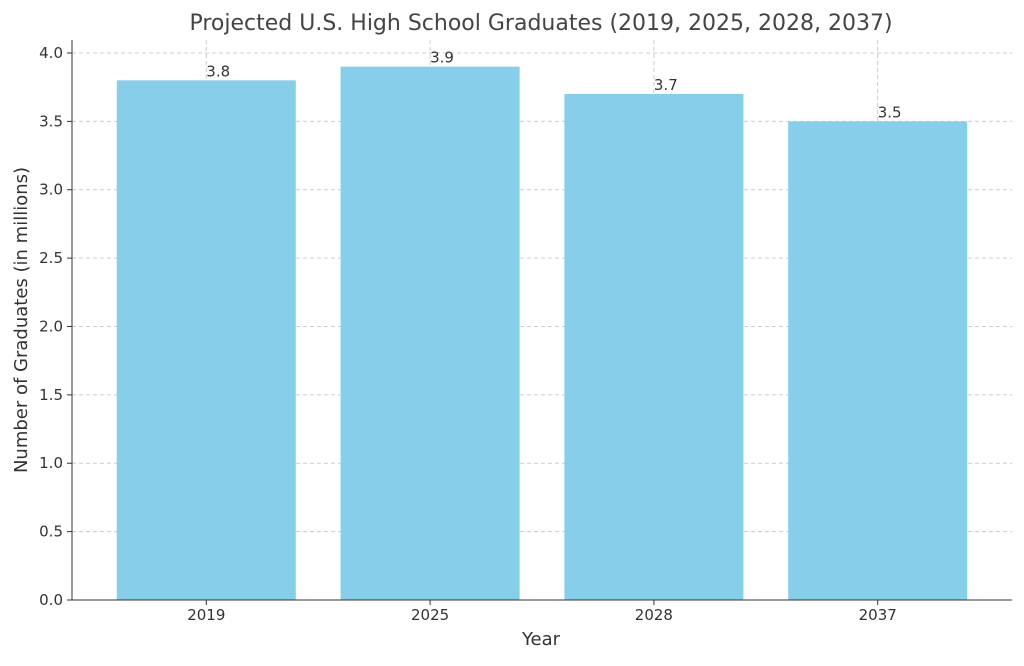 The image size is (1024, 666). What do you see at coordinates (541, 639) in the screenshot?
I see `x-axis-label: Year` at bounding box center [541, 639].